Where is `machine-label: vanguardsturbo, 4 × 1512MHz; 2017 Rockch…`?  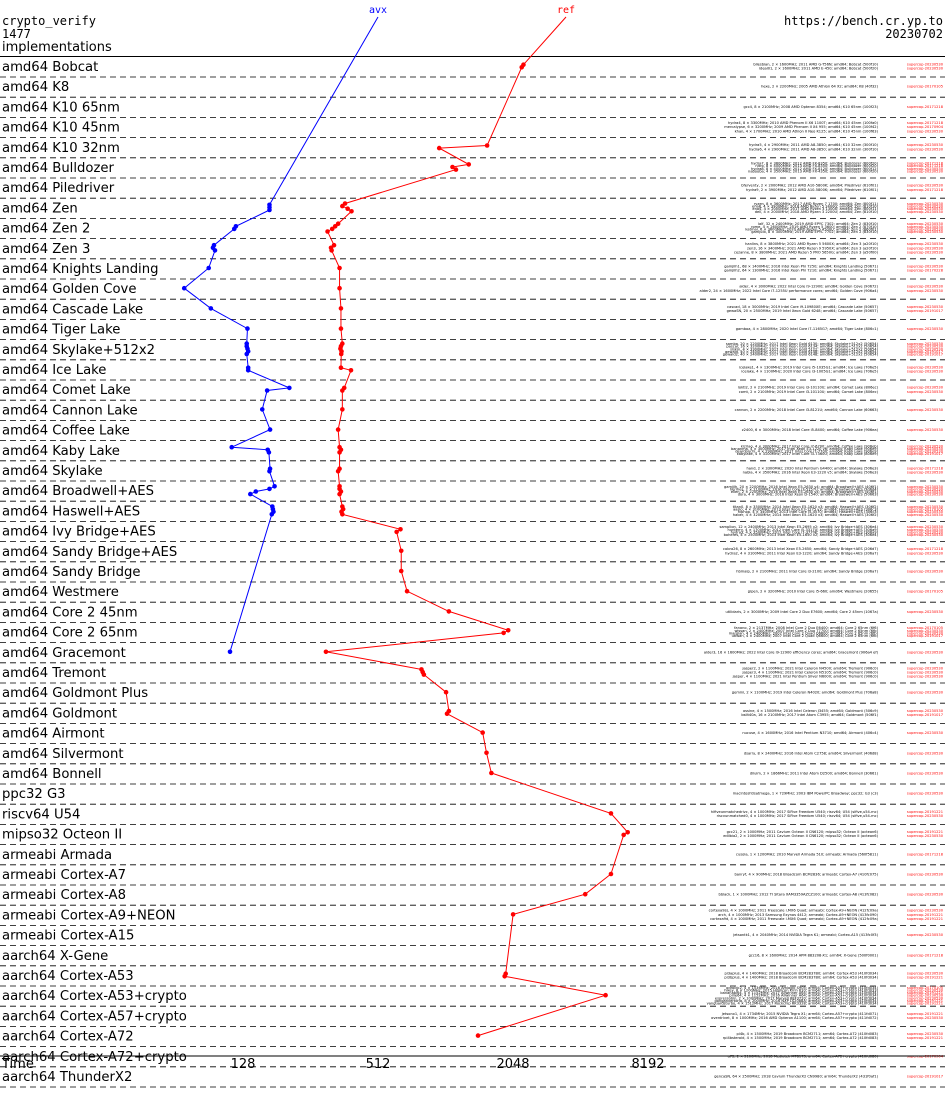
machine-label: vanguardsturbo, 4 × 1512MHz; 2017 Rockch… is located at coordinates (793, 1004).